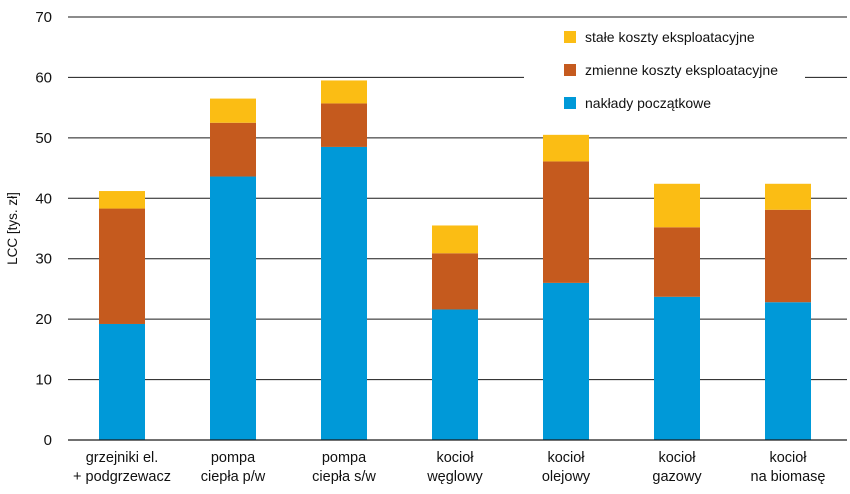  What do you see at coordinates (344, 477) in the screenshot?
I see `x-category-label: ciepła s/w` at bounding box center [344, 477].